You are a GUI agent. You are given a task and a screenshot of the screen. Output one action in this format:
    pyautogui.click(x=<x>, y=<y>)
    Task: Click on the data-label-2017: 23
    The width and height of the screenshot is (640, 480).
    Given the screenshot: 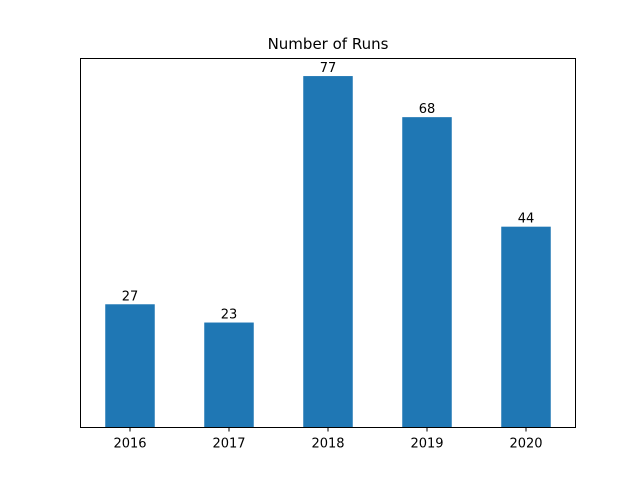 What is the action you would take?
    pyautogui.click(x=229, y=315)
    